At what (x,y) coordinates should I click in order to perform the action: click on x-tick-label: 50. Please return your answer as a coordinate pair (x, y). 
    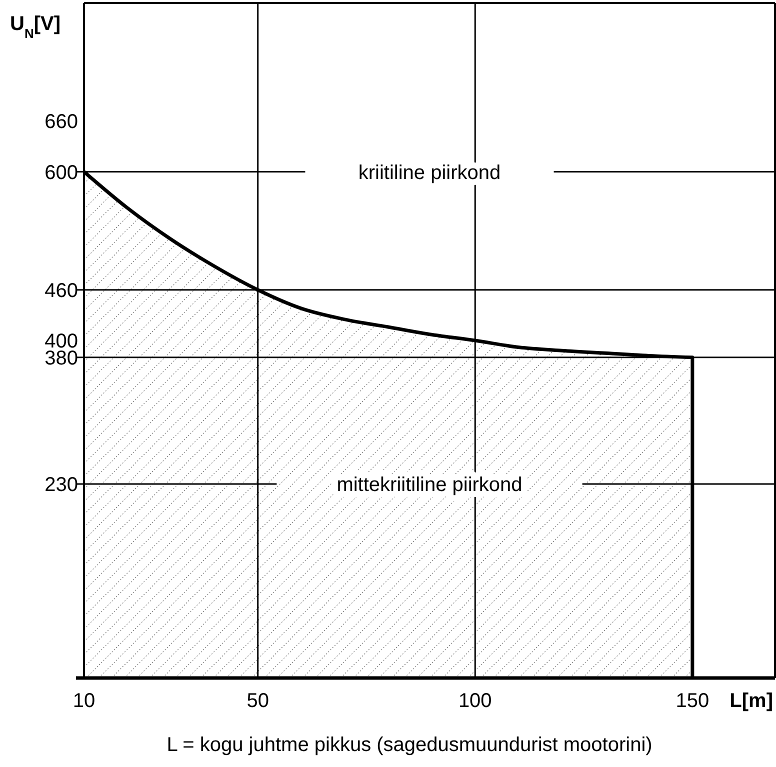
    Looking at the image, I should click on (257, 701).